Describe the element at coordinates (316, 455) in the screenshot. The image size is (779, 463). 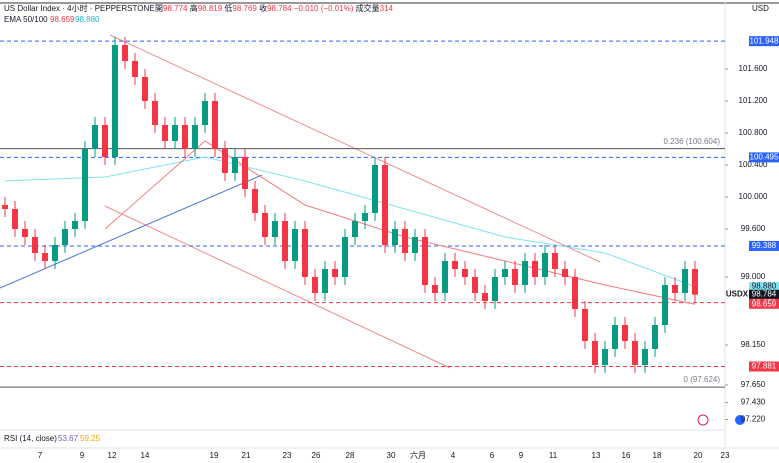
I see `x-tick-label: 26` at that location.